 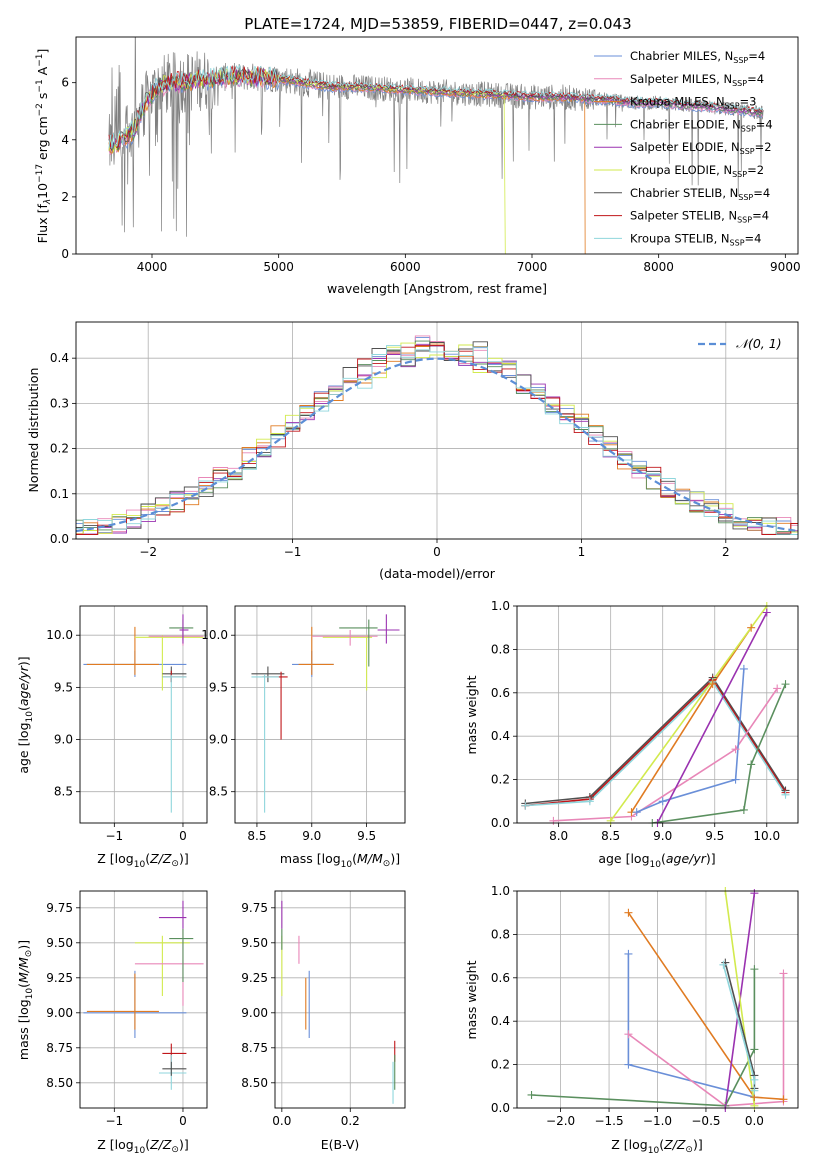 I want to click on ebv-mass-panel: 0.0 0.2 8.50 8.75 9.00 9.25 9.50 9.75 E(B-V), so click(x=323, y=1021).